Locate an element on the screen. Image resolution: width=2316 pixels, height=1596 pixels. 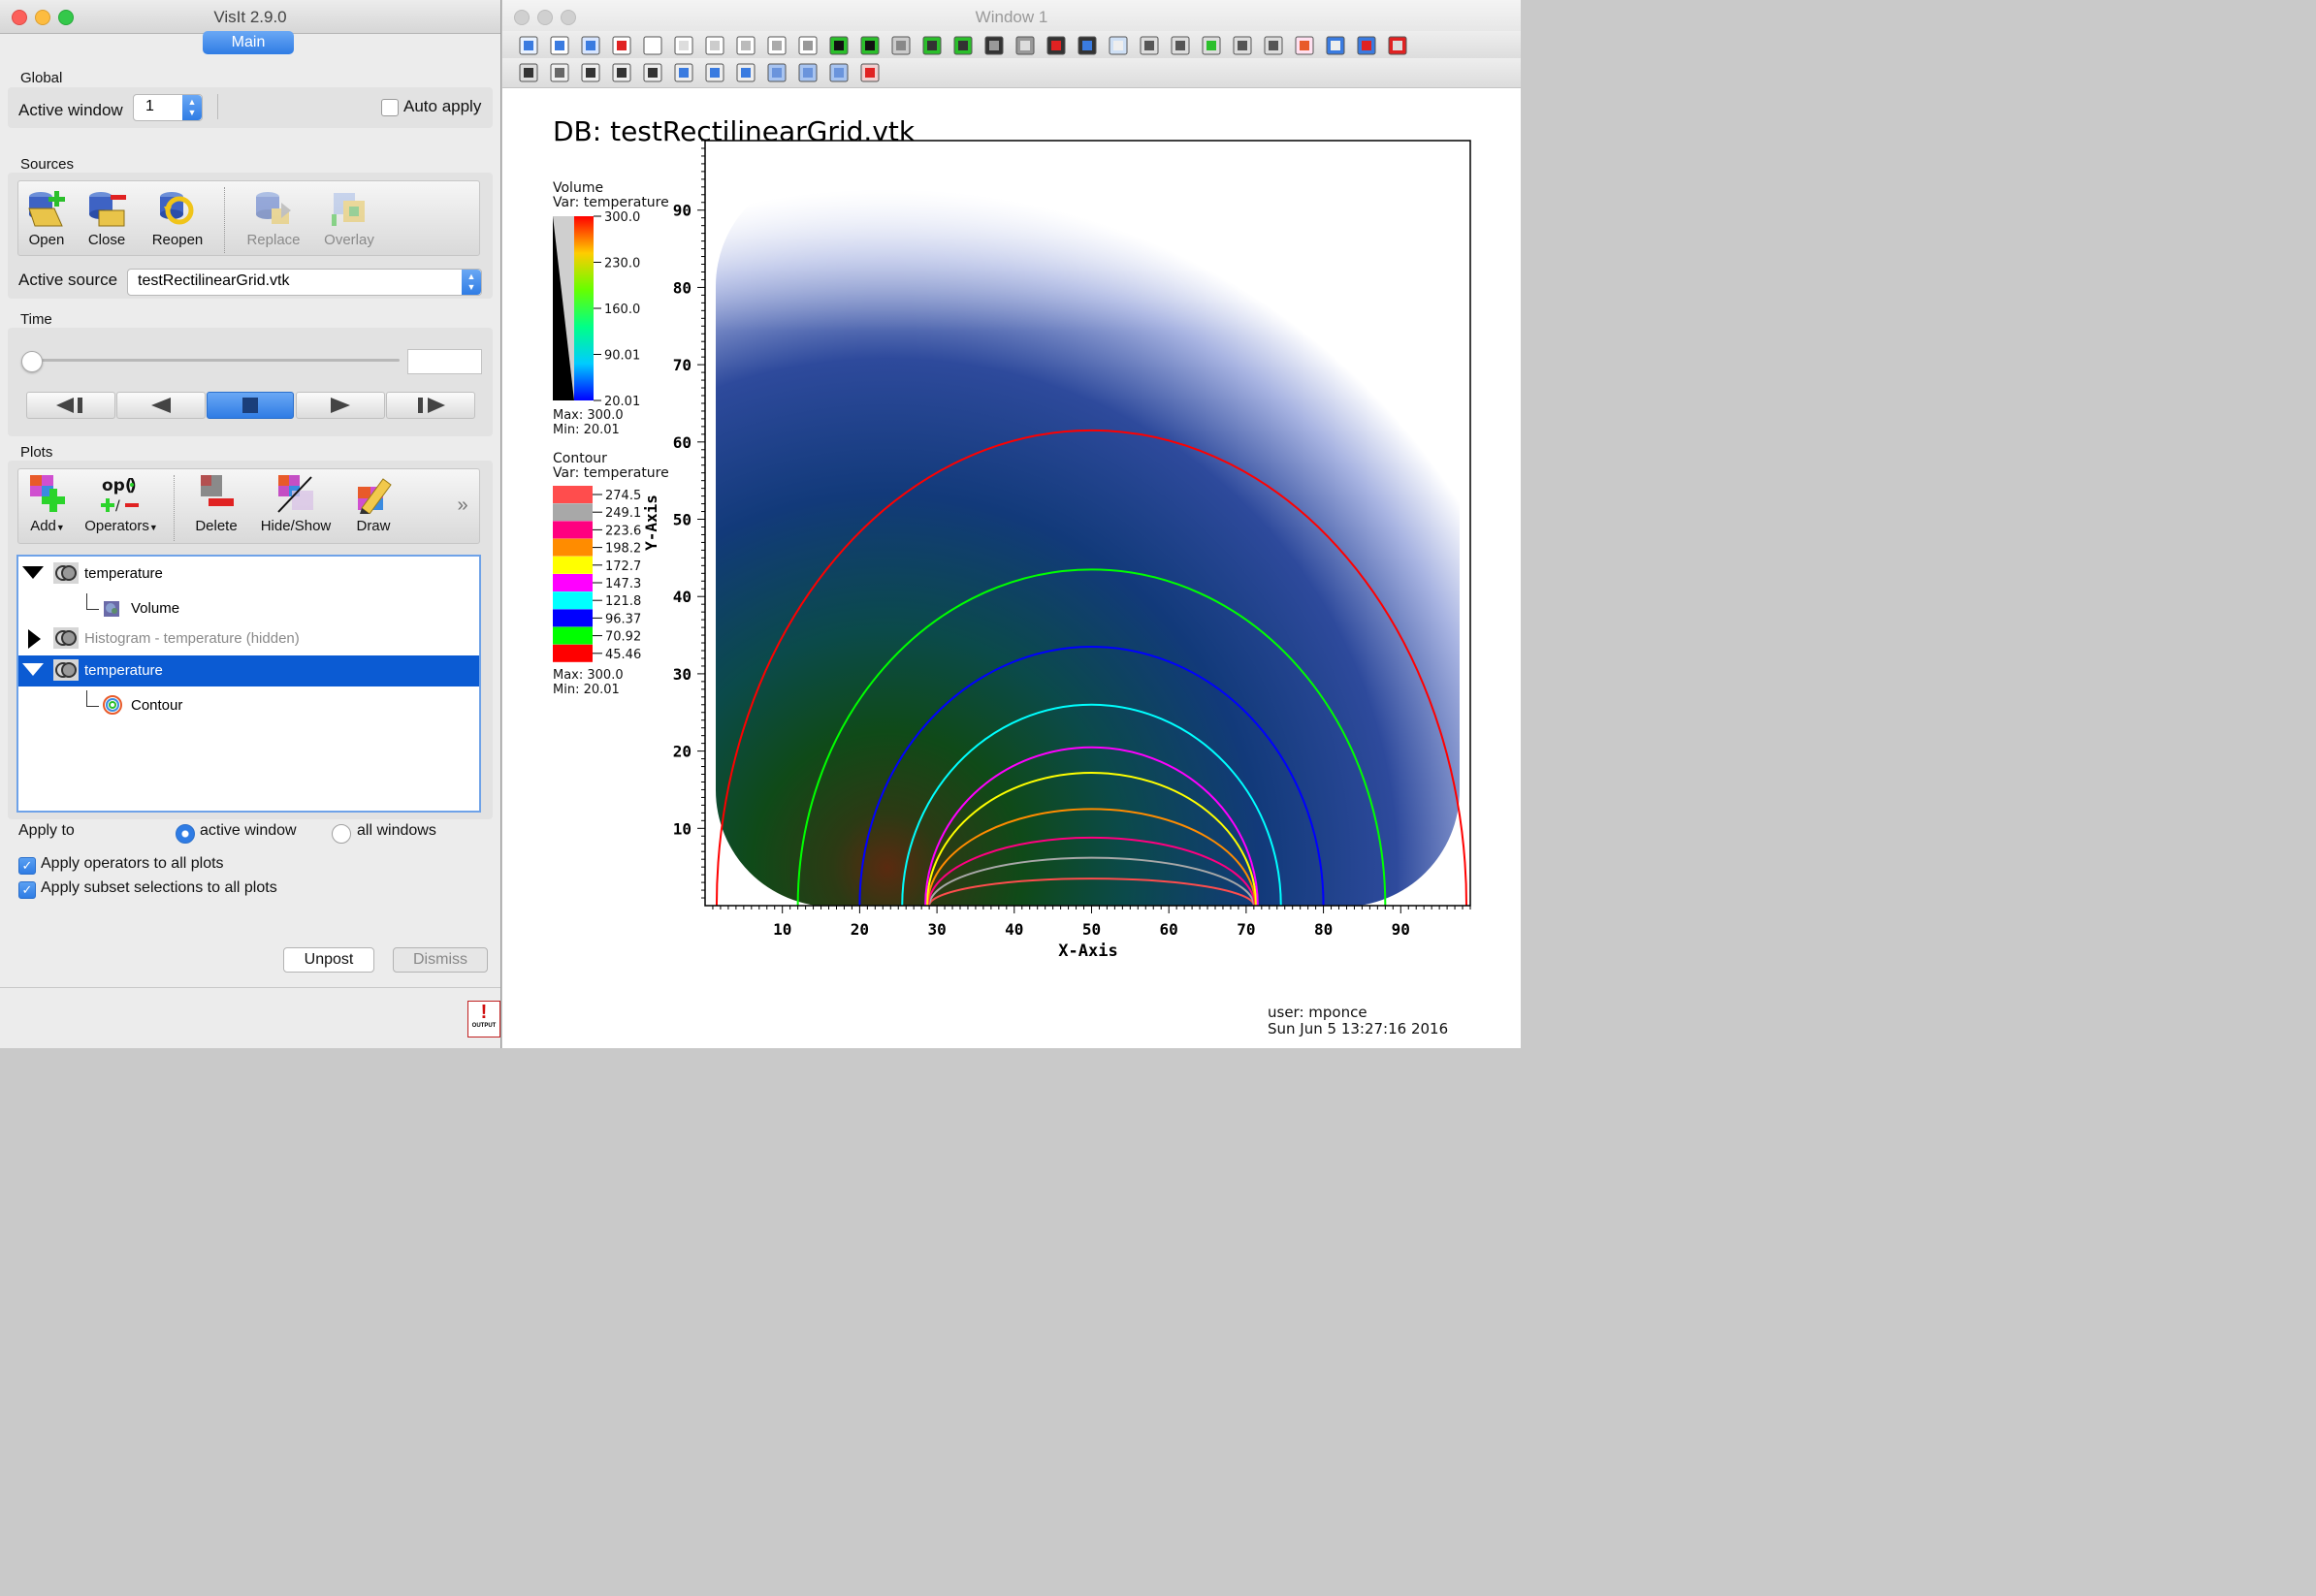
vcr-play-button is located at coordinates (341, 405).